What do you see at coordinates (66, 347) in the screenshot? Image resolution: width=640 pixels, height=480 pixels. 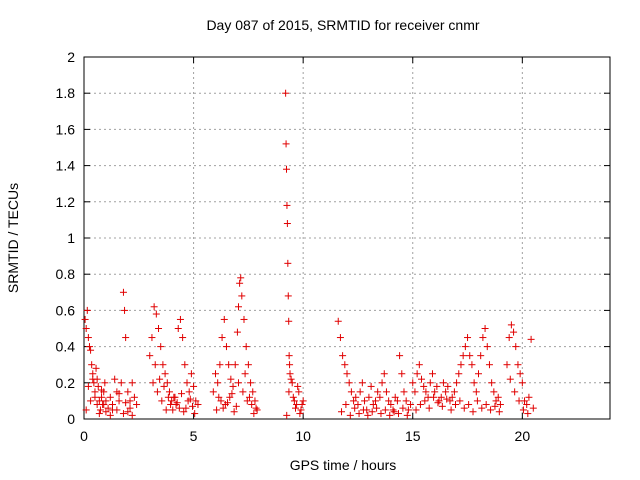 I see `y-tick-label: 0.4` at bounding box center [66, 347].